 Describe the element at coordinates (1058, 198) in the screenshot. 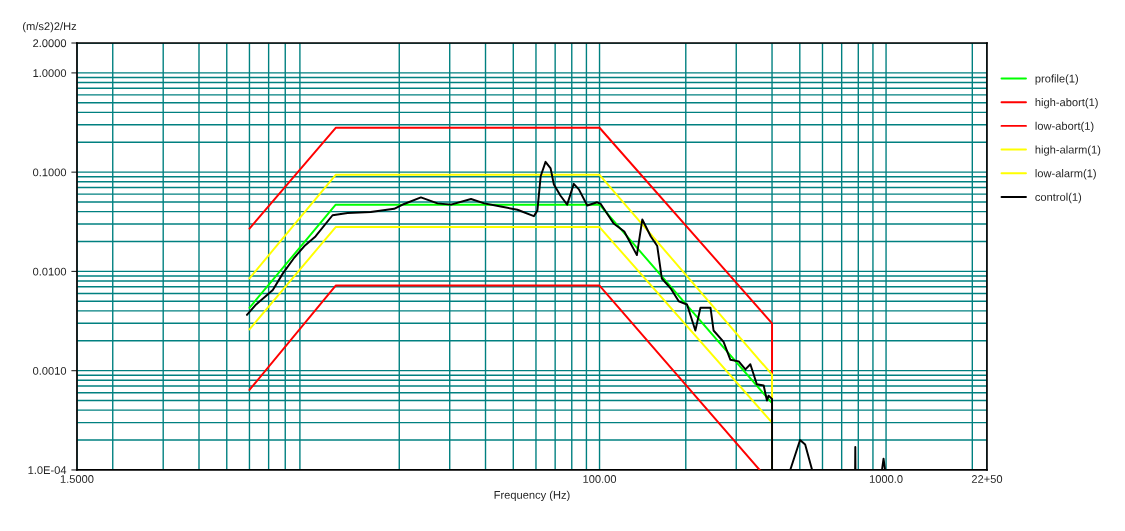

I see `legend-label: control(1)` at that location.